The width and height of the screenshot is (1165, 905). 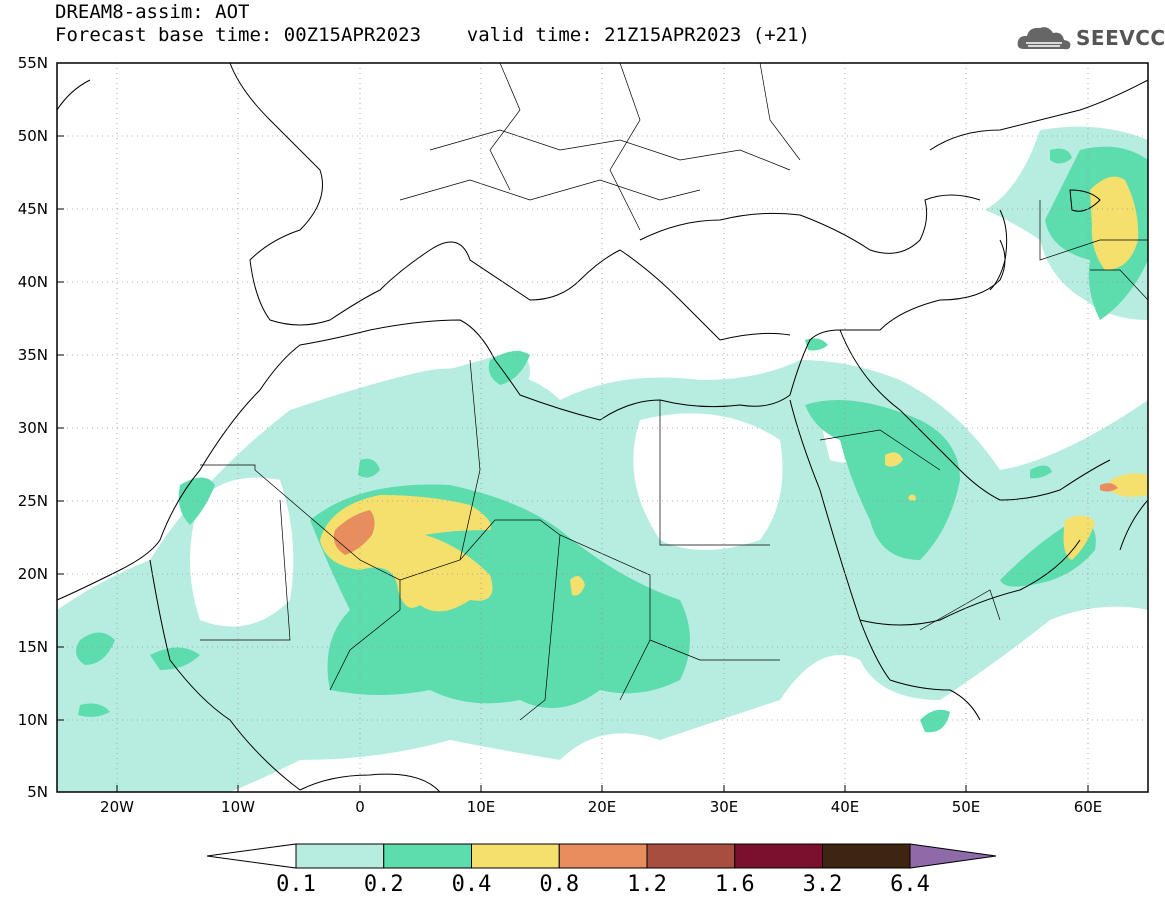 I want to click on lat-label: 20N, so click(x=32, y=574).